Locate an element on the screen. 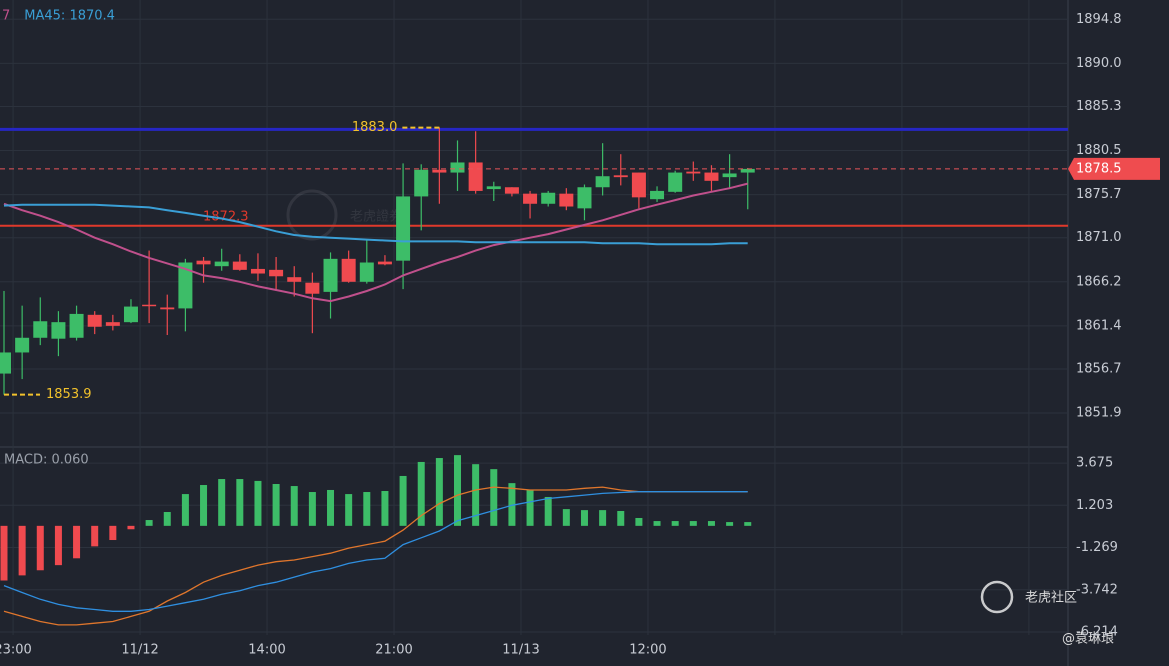  y-tick-label: 1885.3 is located at coordinates (1099, 106).